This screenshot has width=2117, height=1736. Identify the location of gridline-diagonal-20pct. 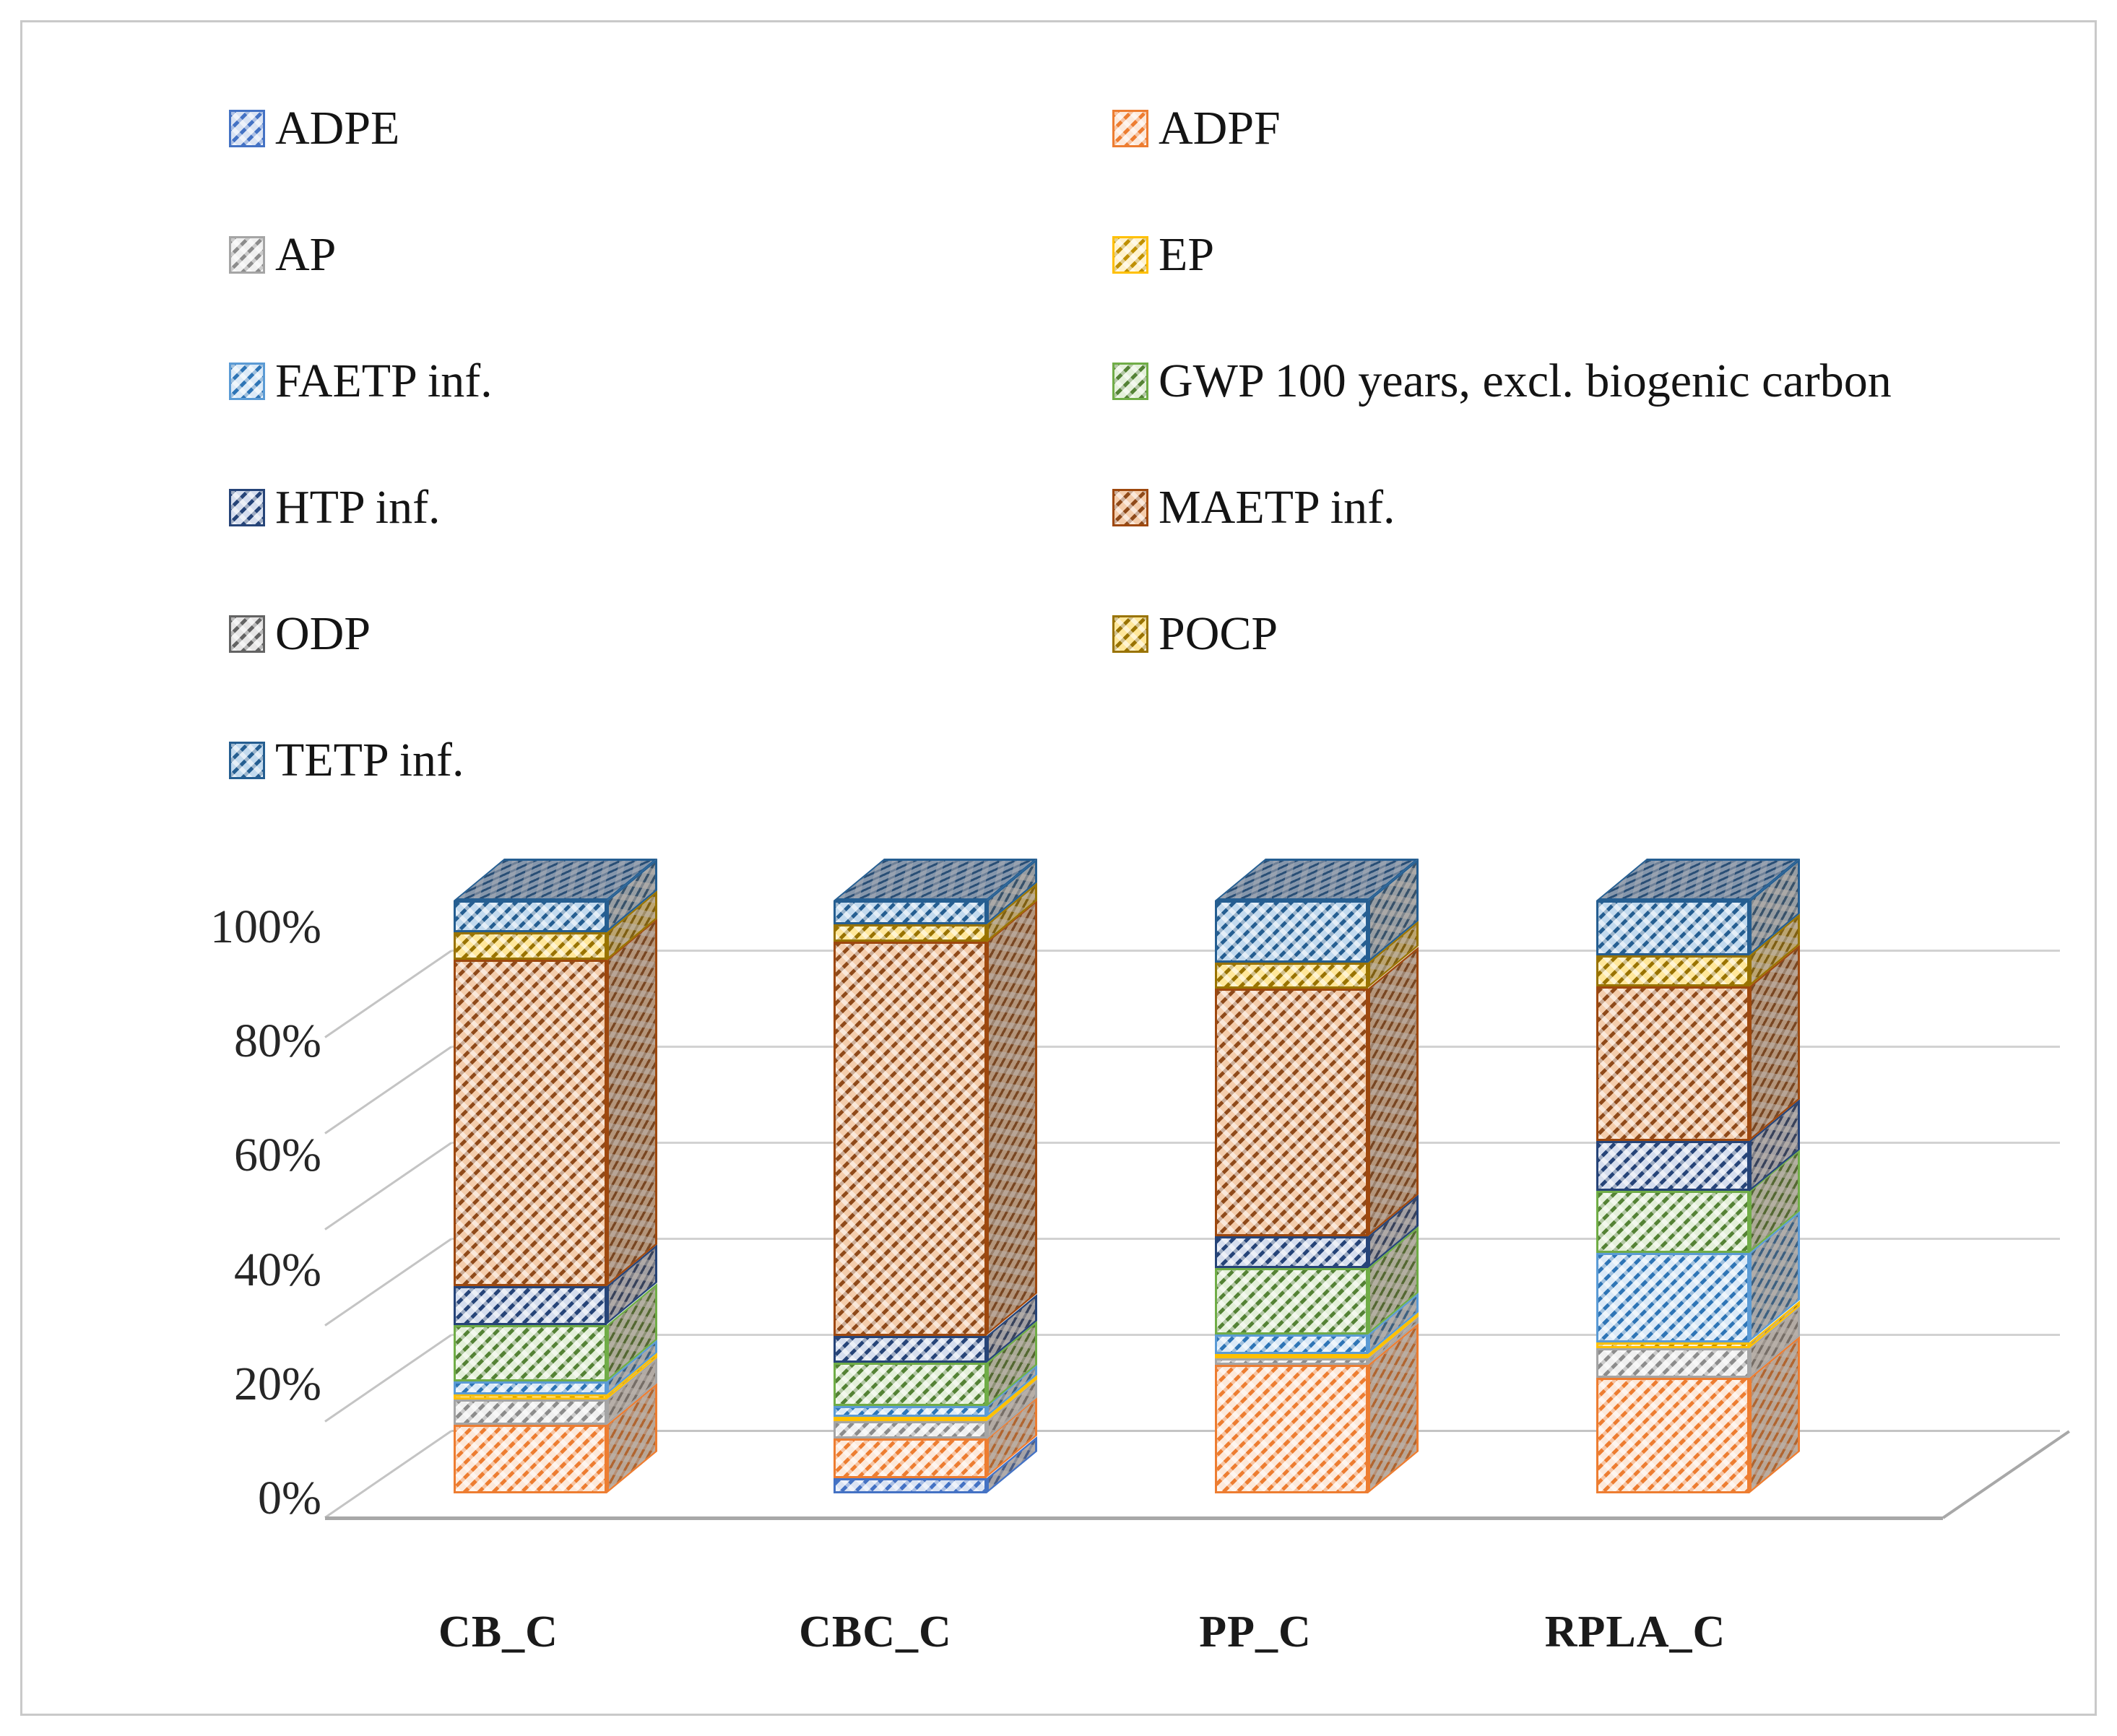
(388, 1378).